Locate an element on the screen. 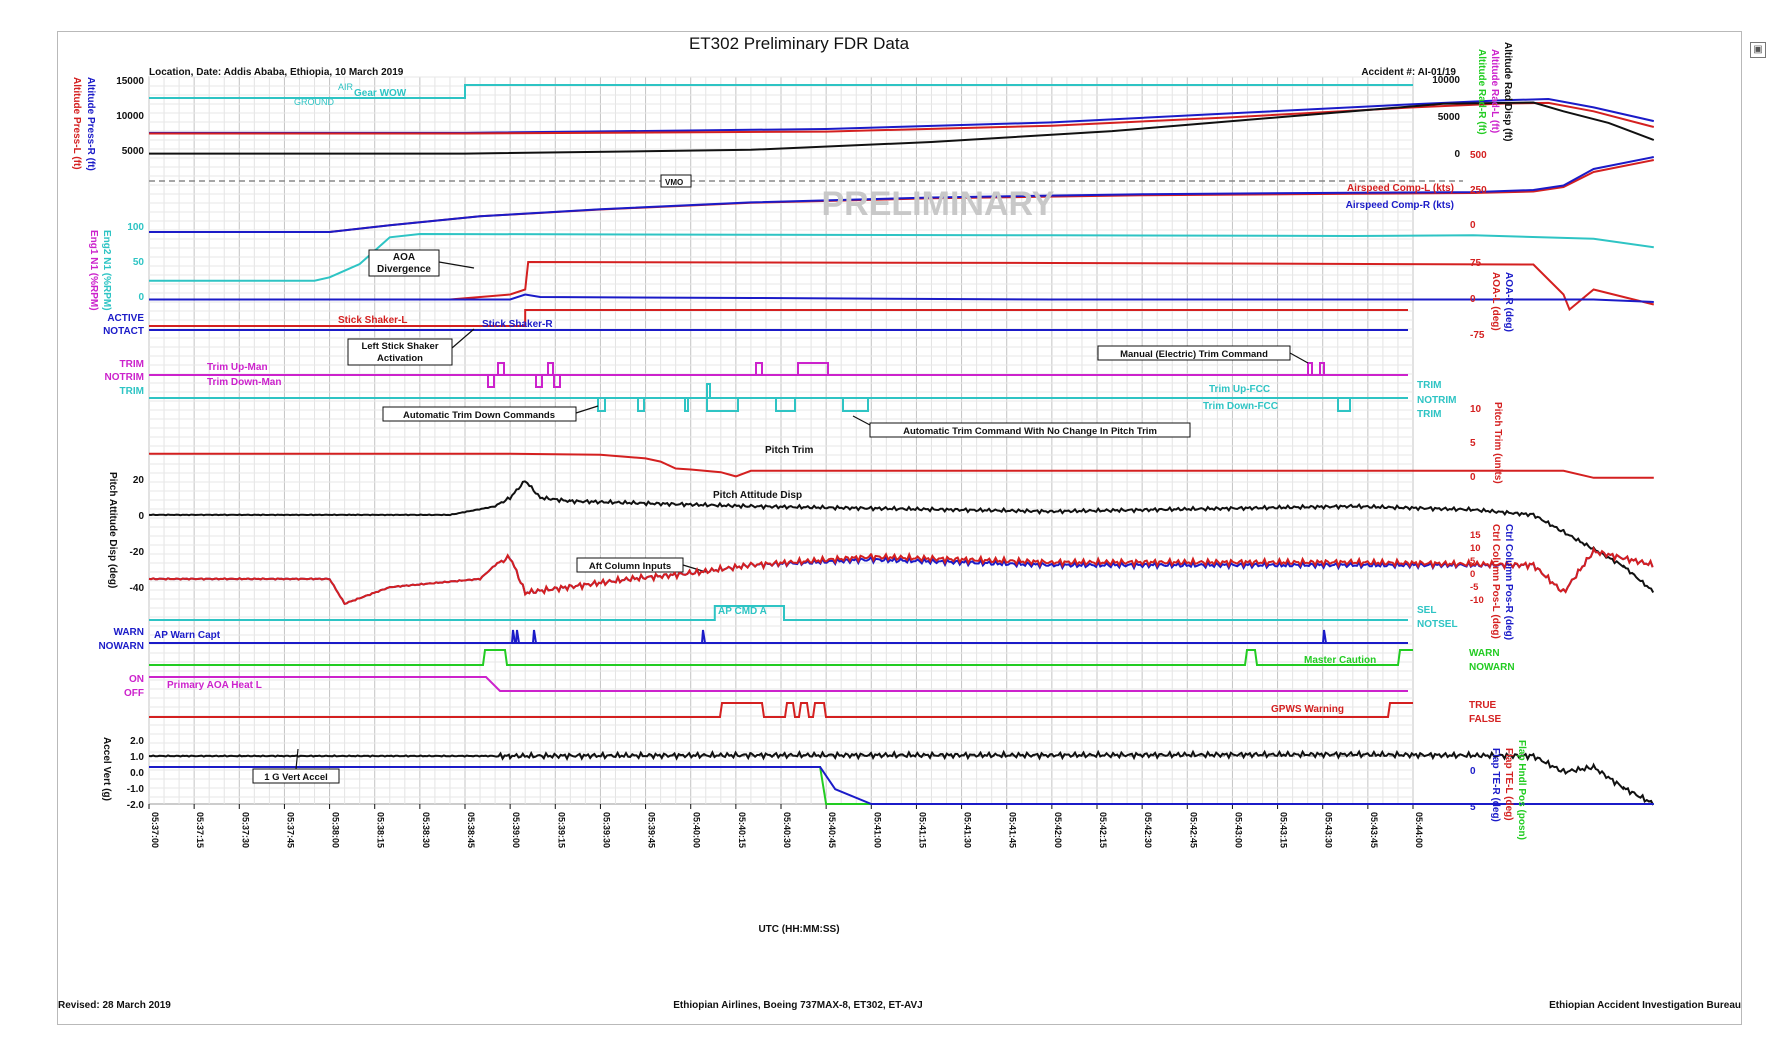 The image size is (1771, 1040). right-label-aoa-l: AOA-L (deg) is located at coordinates (1495, 301).